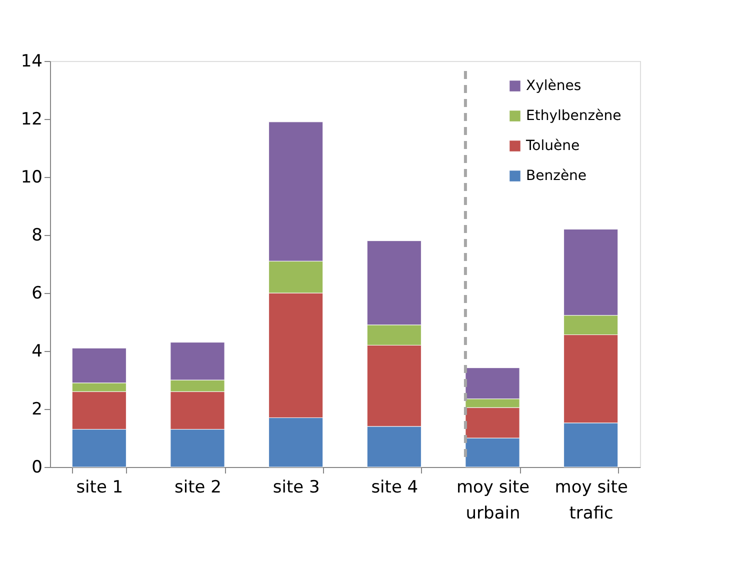 The image size is (743, 567). Describe the element at coordinates (198, 488) in the screenshot. I see `x-tick-label: site 2` at that location.